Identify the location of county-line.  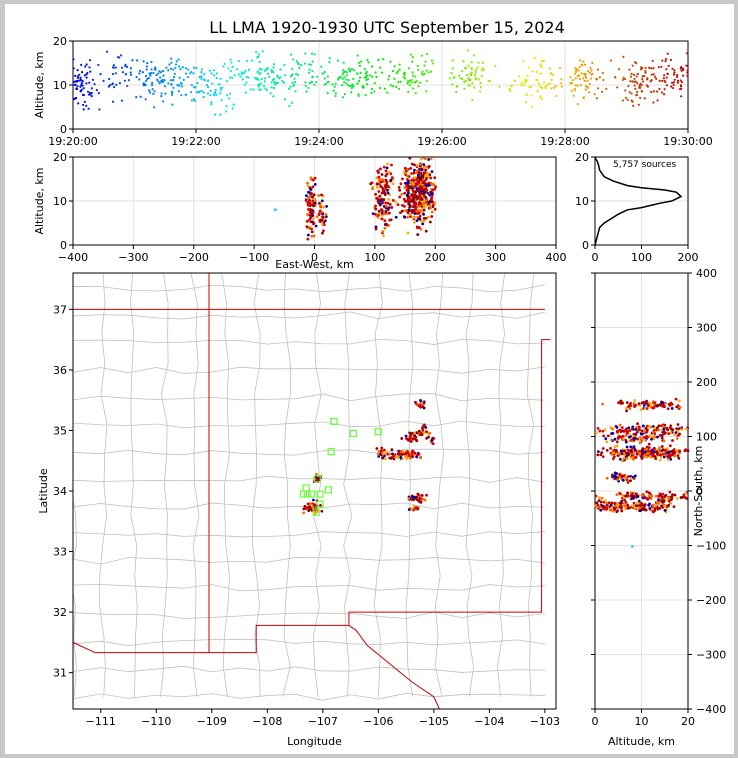
(309, 424).